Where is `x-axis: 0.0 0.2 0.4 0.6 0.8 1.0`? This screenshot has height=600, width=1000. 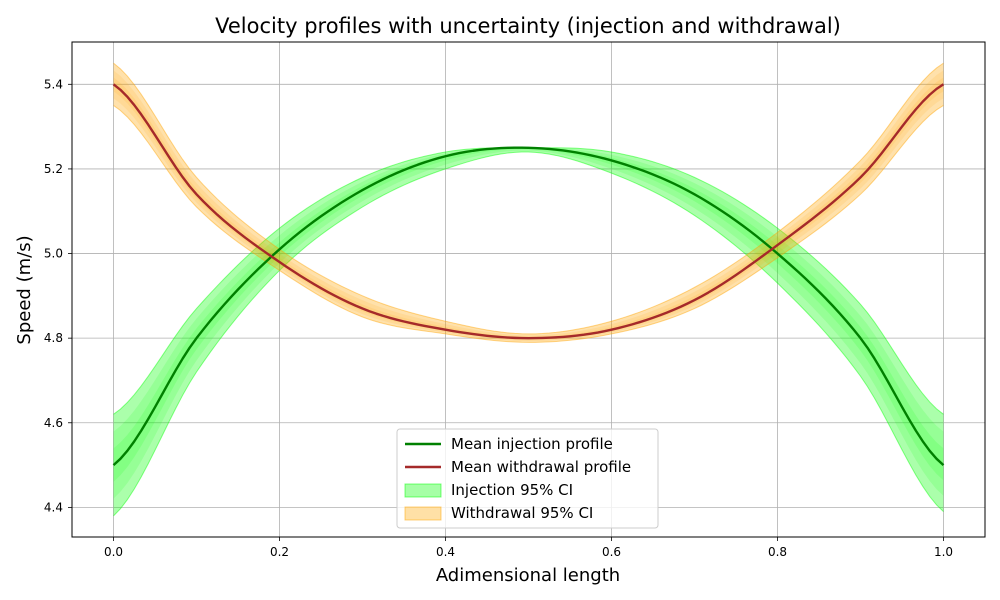 x-axis: 0.0 0.2 0.4 0.6 0.8 1.0 is located at coordinates (528, 548).